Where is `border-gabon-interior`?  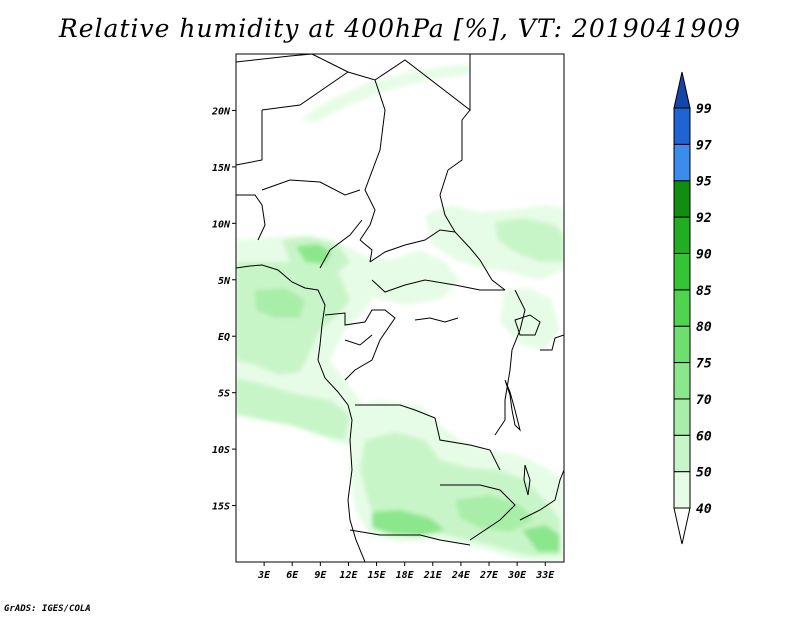
border-gabon-interior is located at coordinates (358, 340).